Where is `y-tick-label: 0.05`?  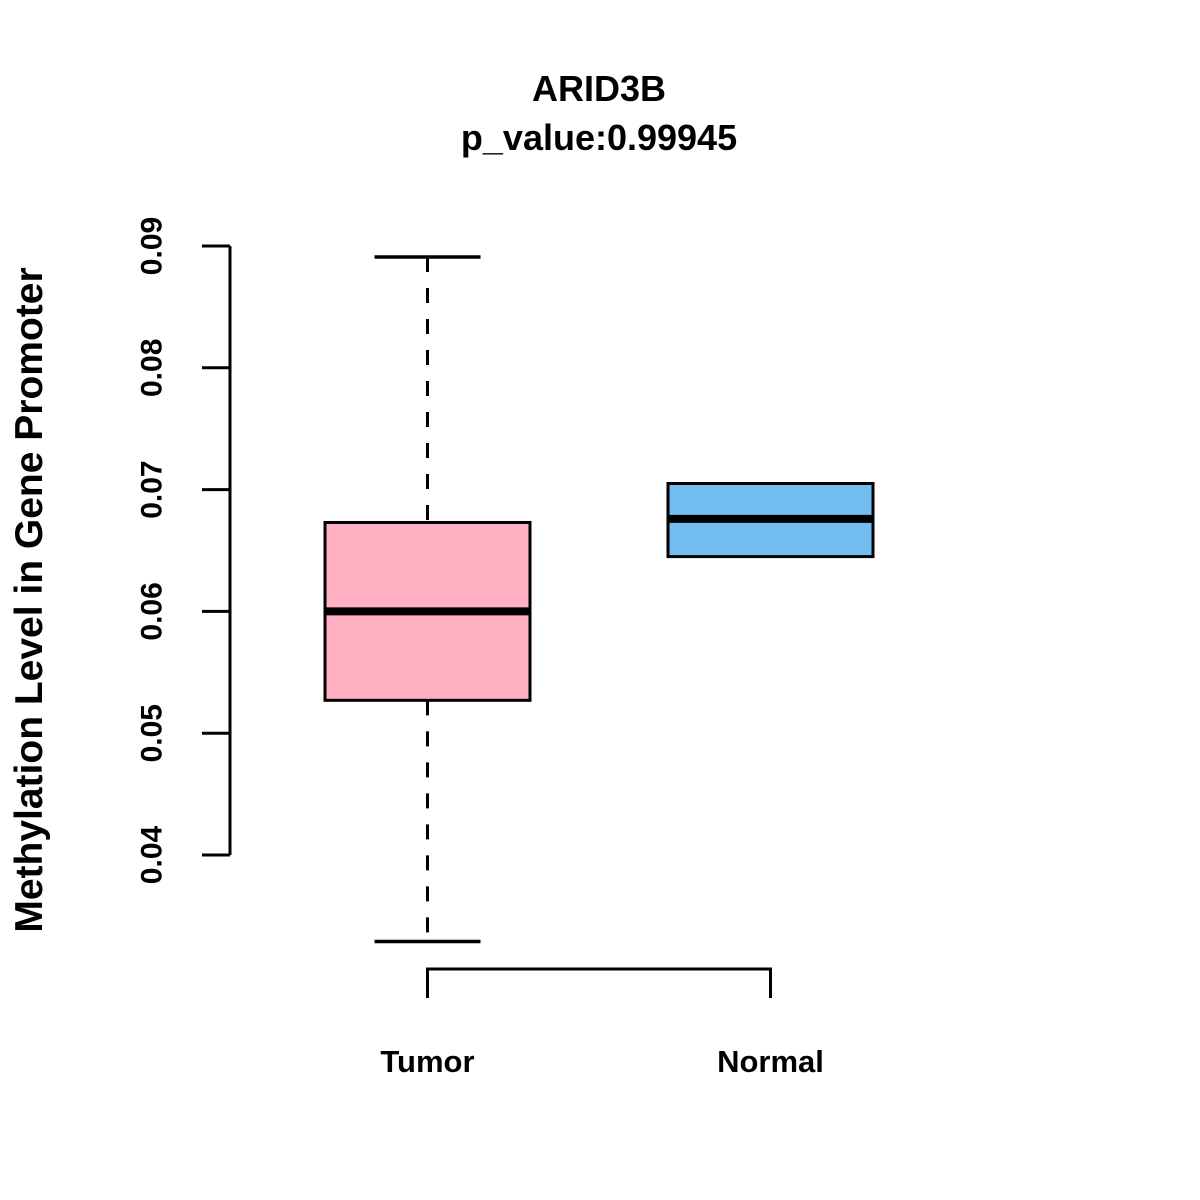
y-tick-label: 0.05 is located at coordinates (152, 733).